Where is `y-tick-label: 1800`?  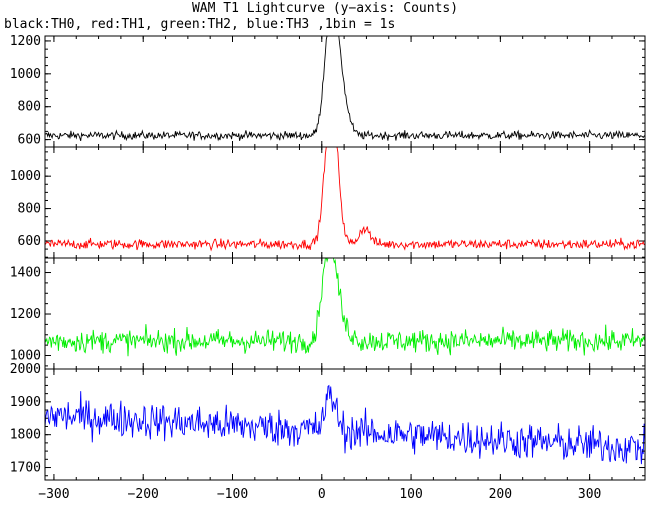 y-tick-label: 1800 is located at coordinates (25, 435).